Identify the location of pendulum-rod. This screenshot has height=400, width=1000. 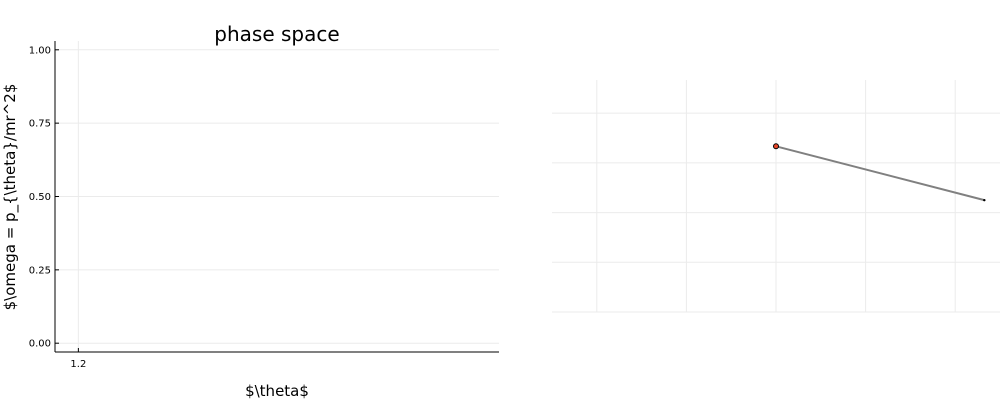
(880, 173).